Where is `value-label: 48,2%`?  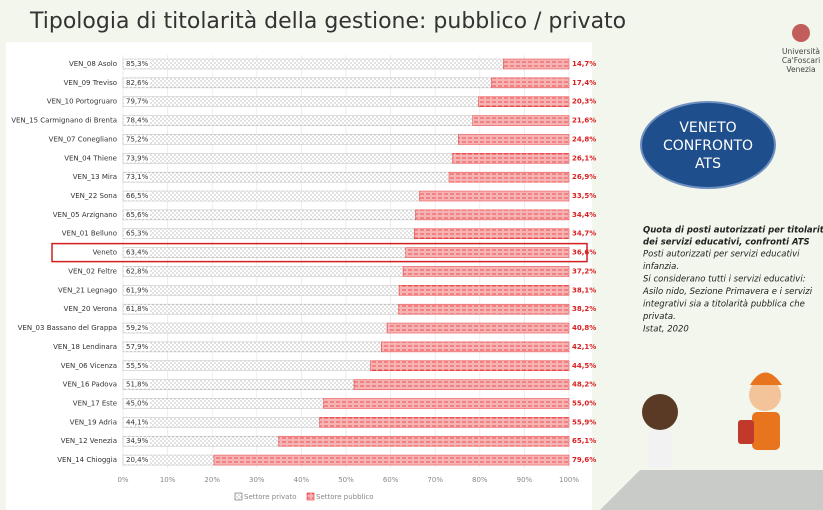 value-label: 48,2% is located at coordinates (584, 385).